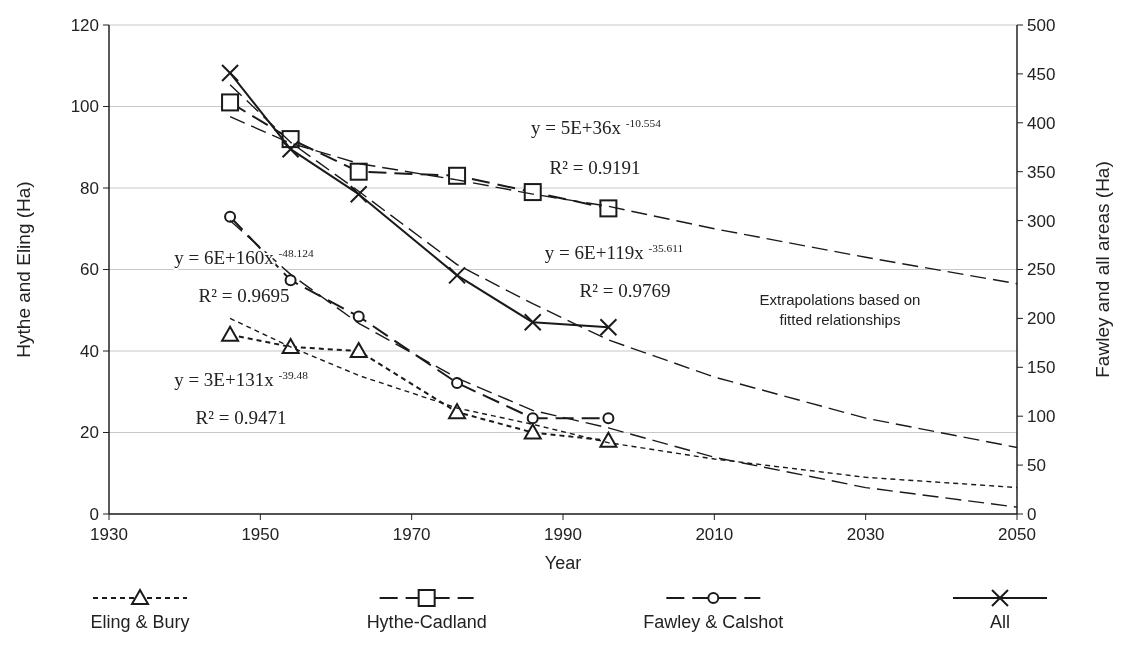 This screenshot has height=654, width=1137. I want to click on y2-tick-label: 500, so click(1041, 25).